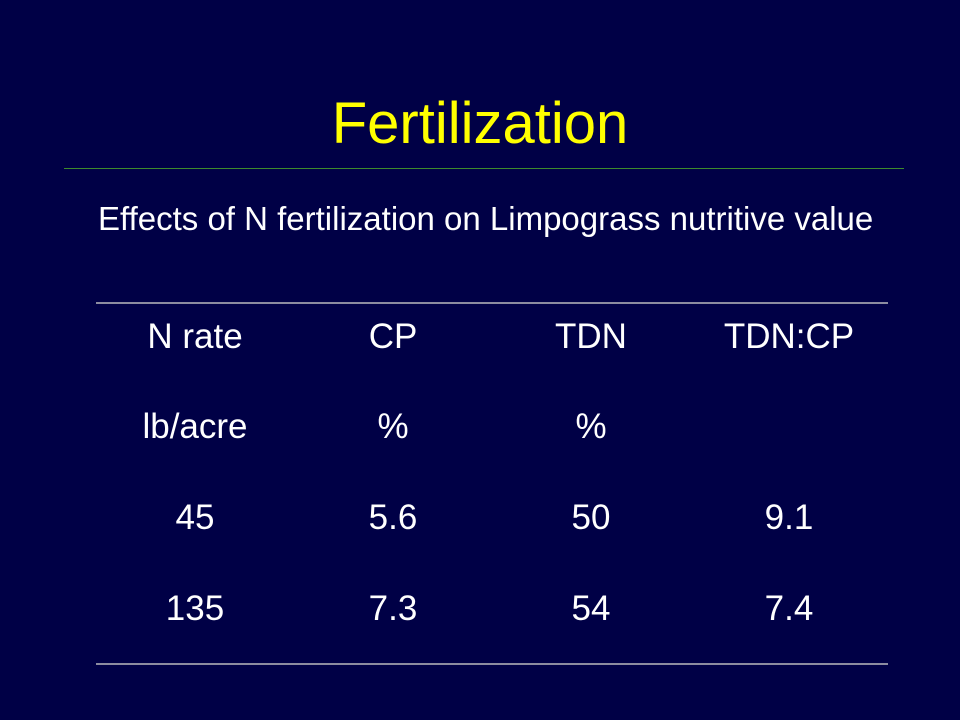  Describe the element at coordinates (492, 609) in the screenshot. I see `table-row: 135 7.3 54 7.4` at that location.